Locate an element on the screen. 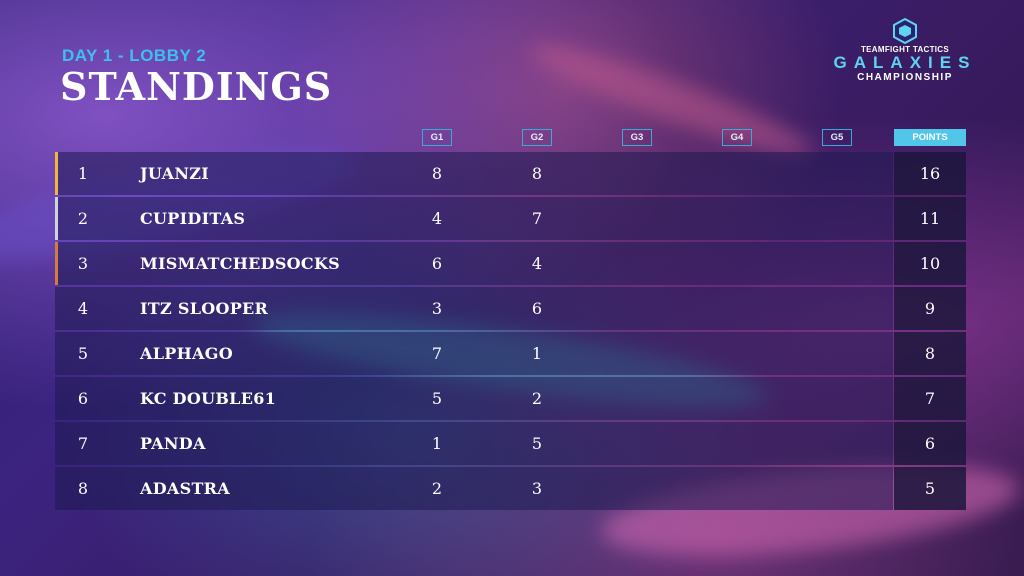 The image size is (1024, 576). game-g2-score: 5 is located at coordinates (537, 443).